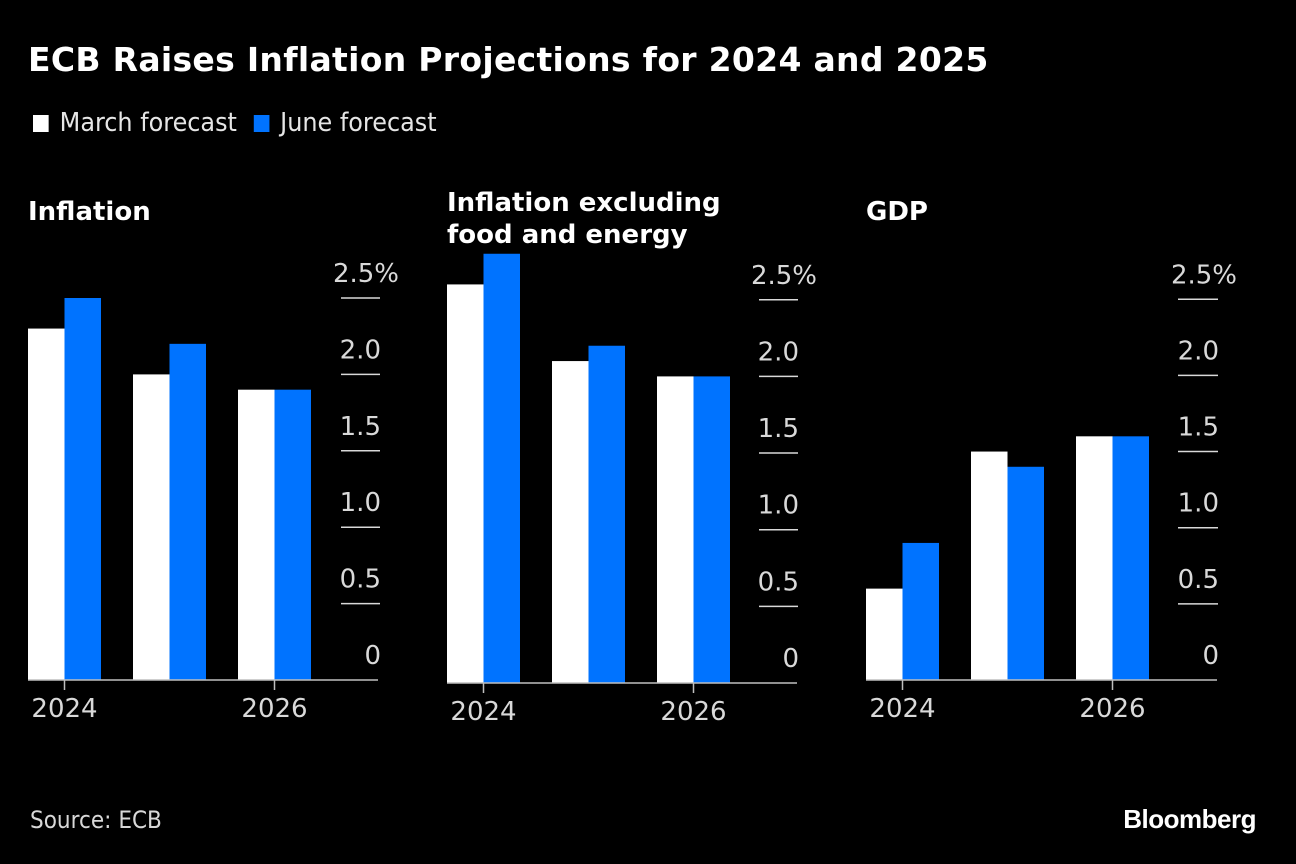 The width and height of the screenshot is (1296, 864). Describe the element at coordinates (89, 212) in the screenshot. I see `panel-title-inflation: Inflation` at that location.